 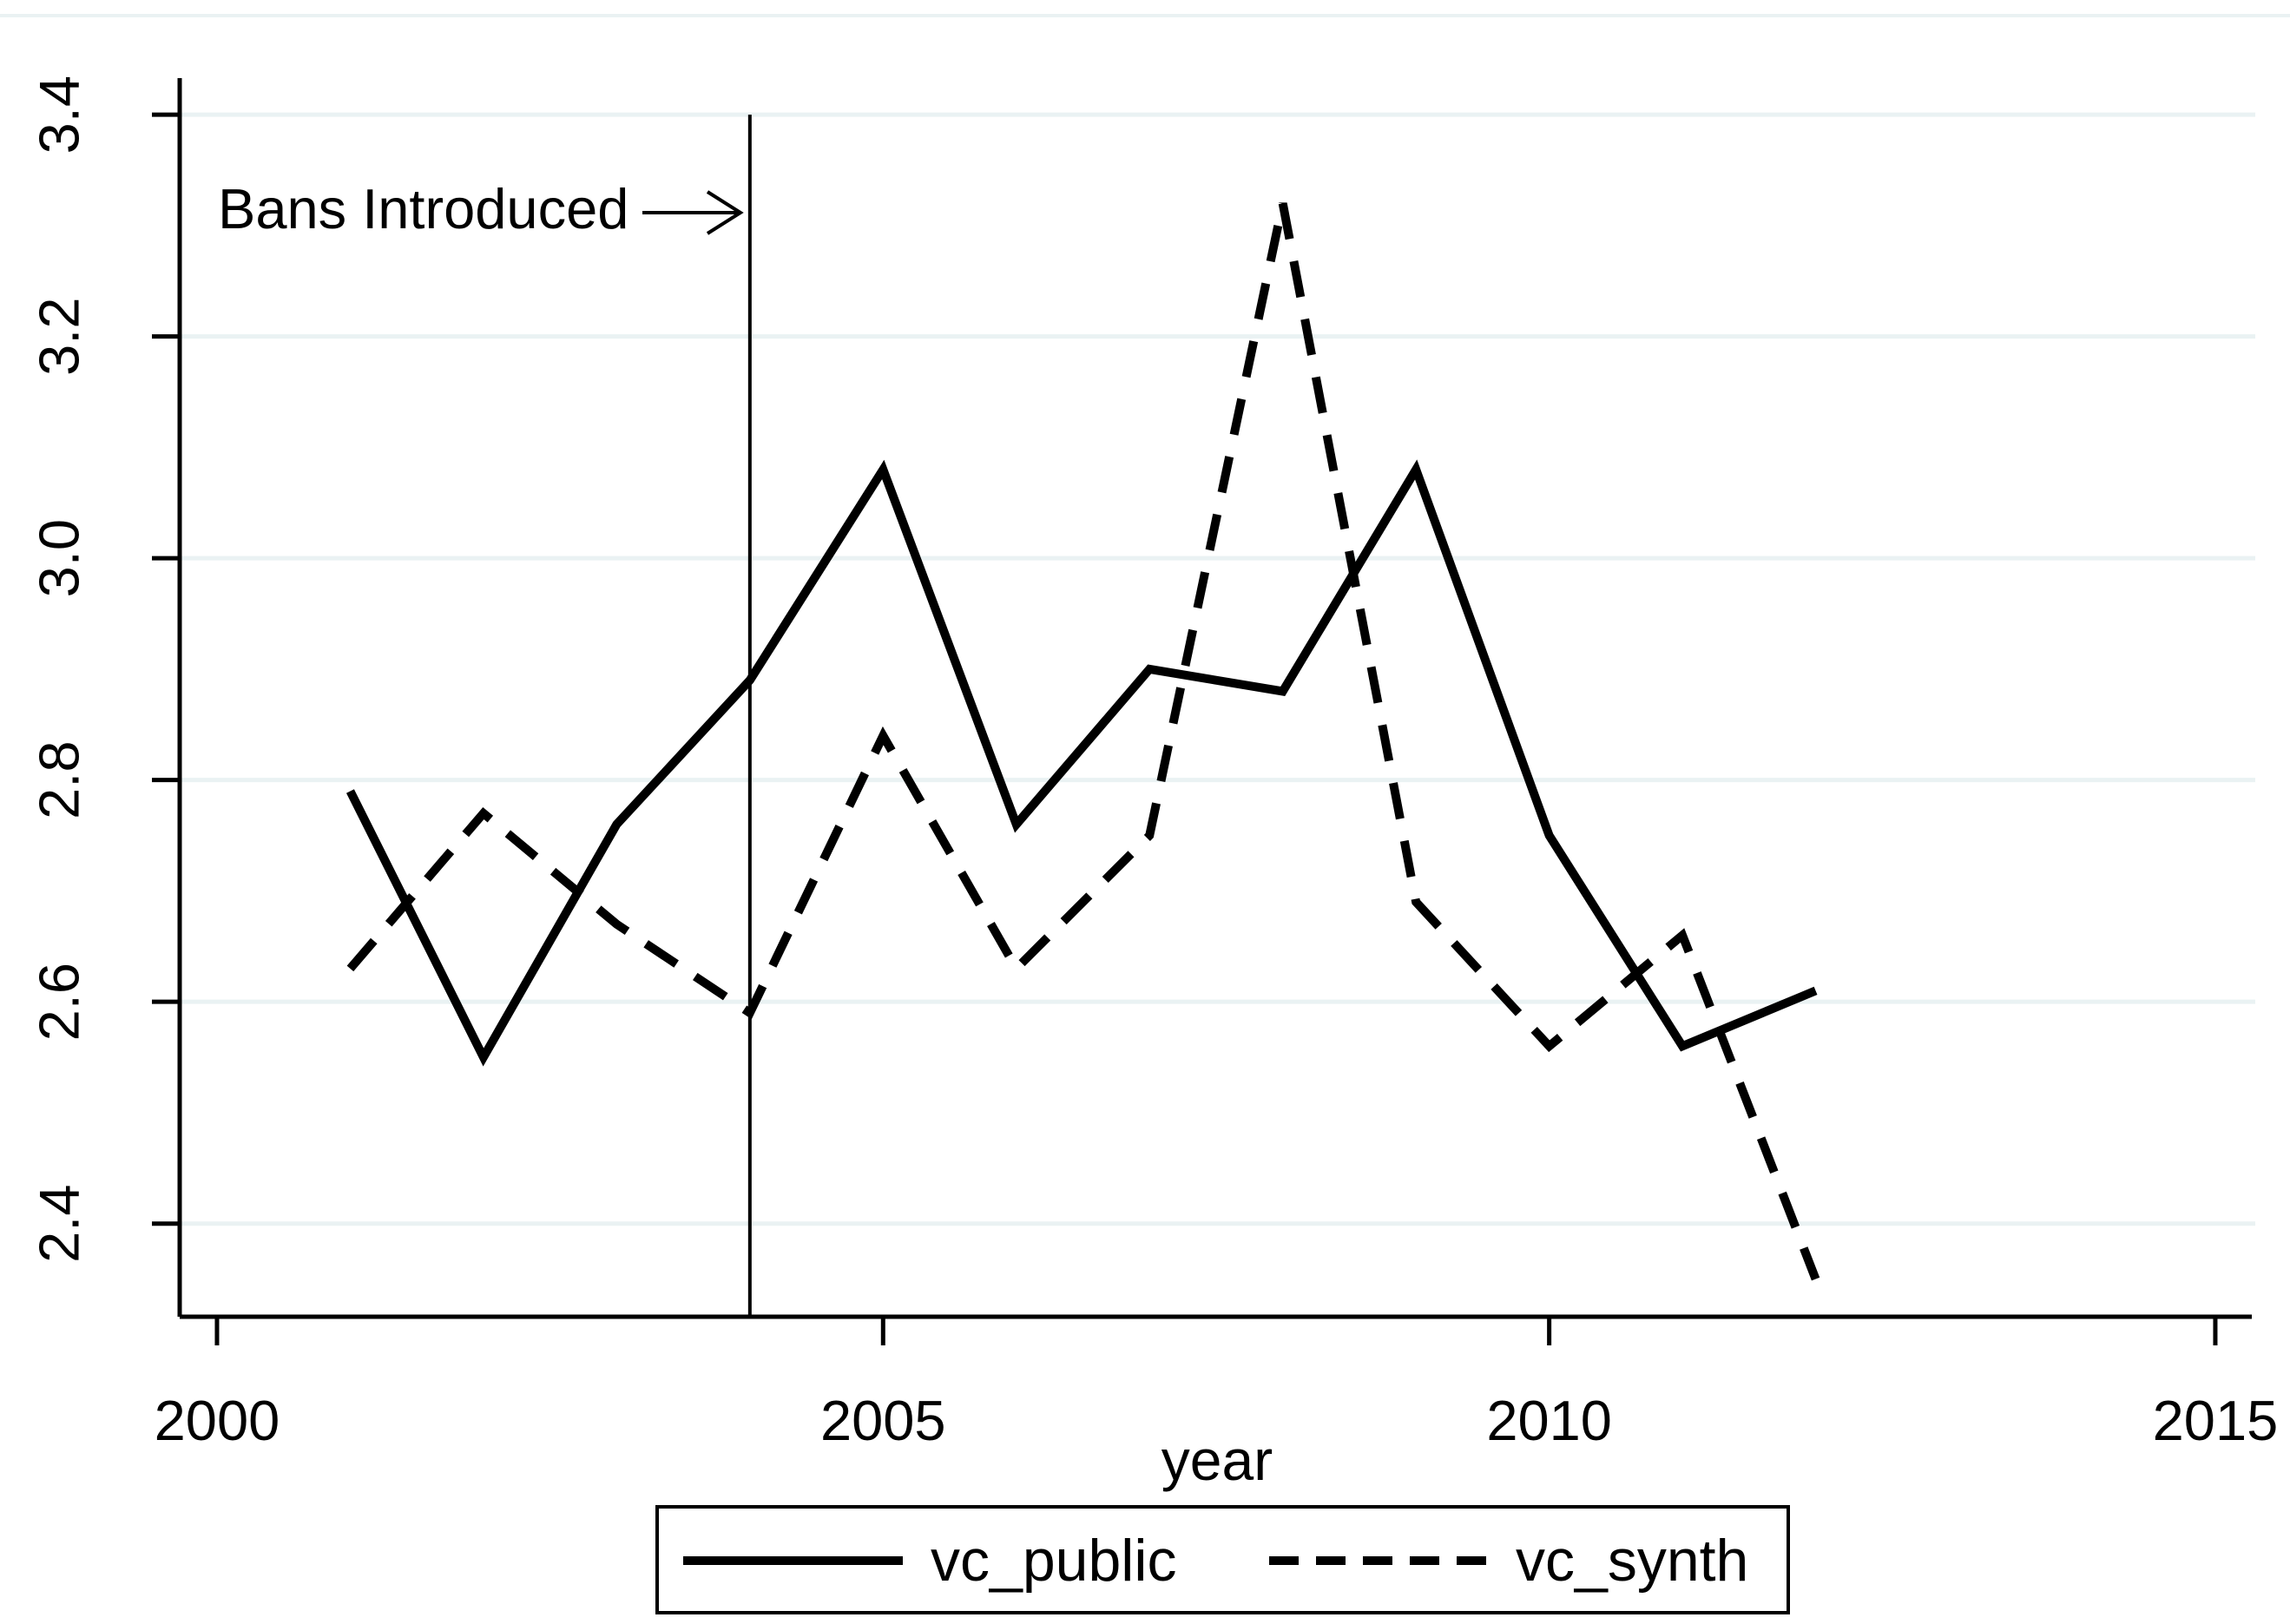 I want to click on y-tick-label: 2.8, so click(x=59, y=779).